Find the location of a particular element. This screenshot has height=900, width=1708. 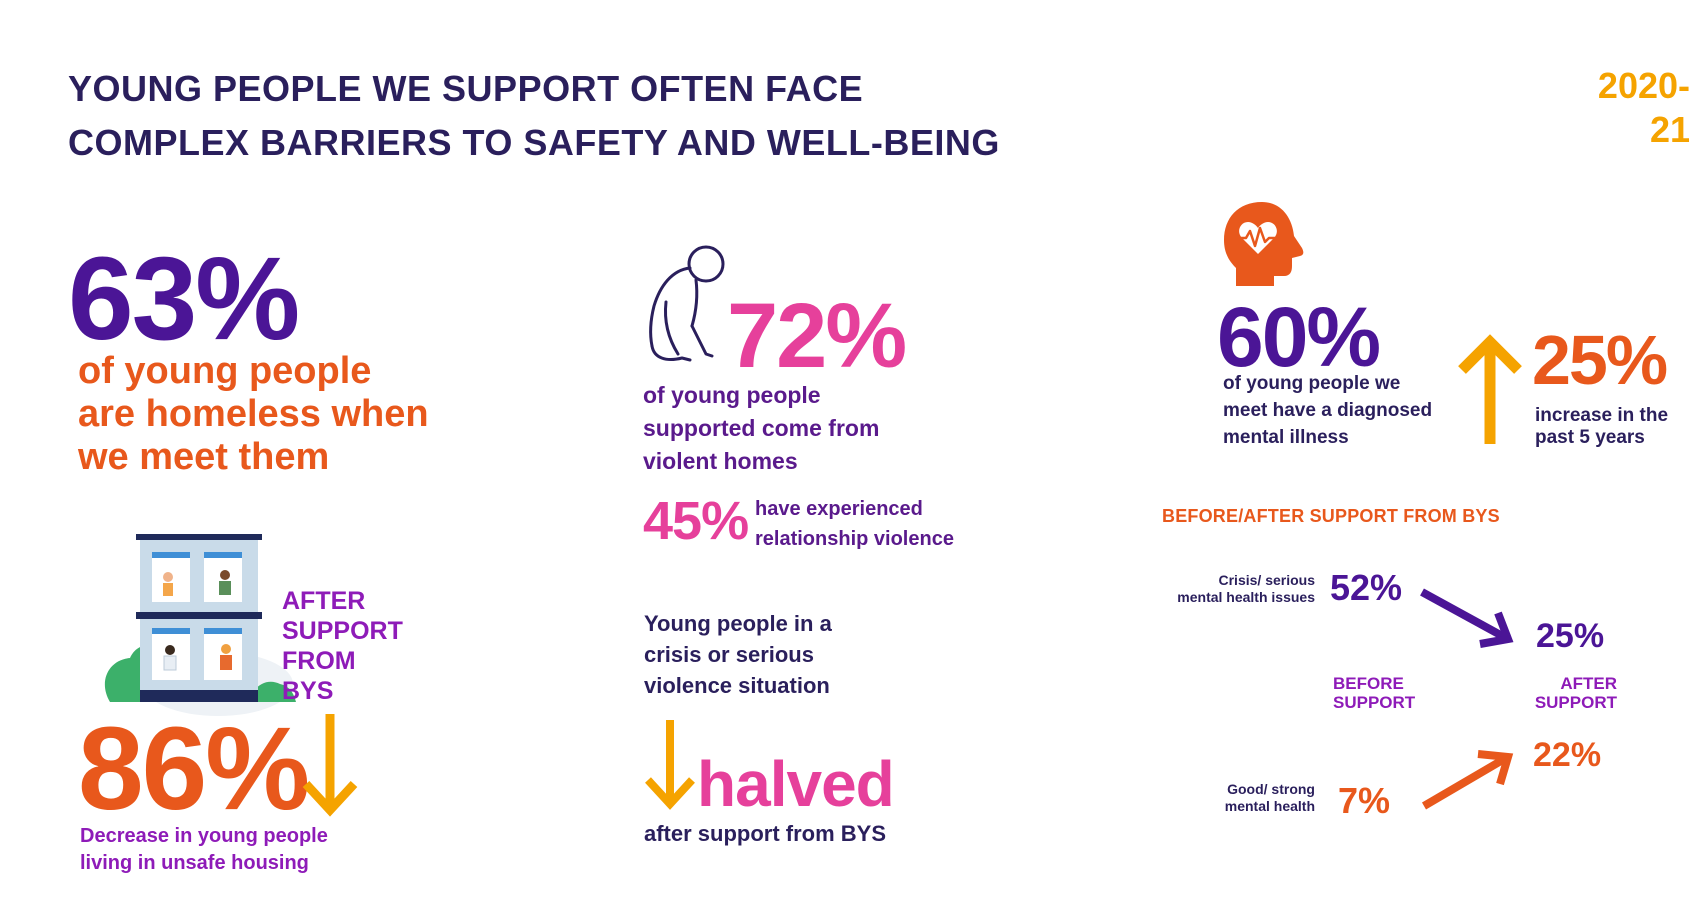

after-support-line-2: SUPPORT is located at coordinates (342, 631).